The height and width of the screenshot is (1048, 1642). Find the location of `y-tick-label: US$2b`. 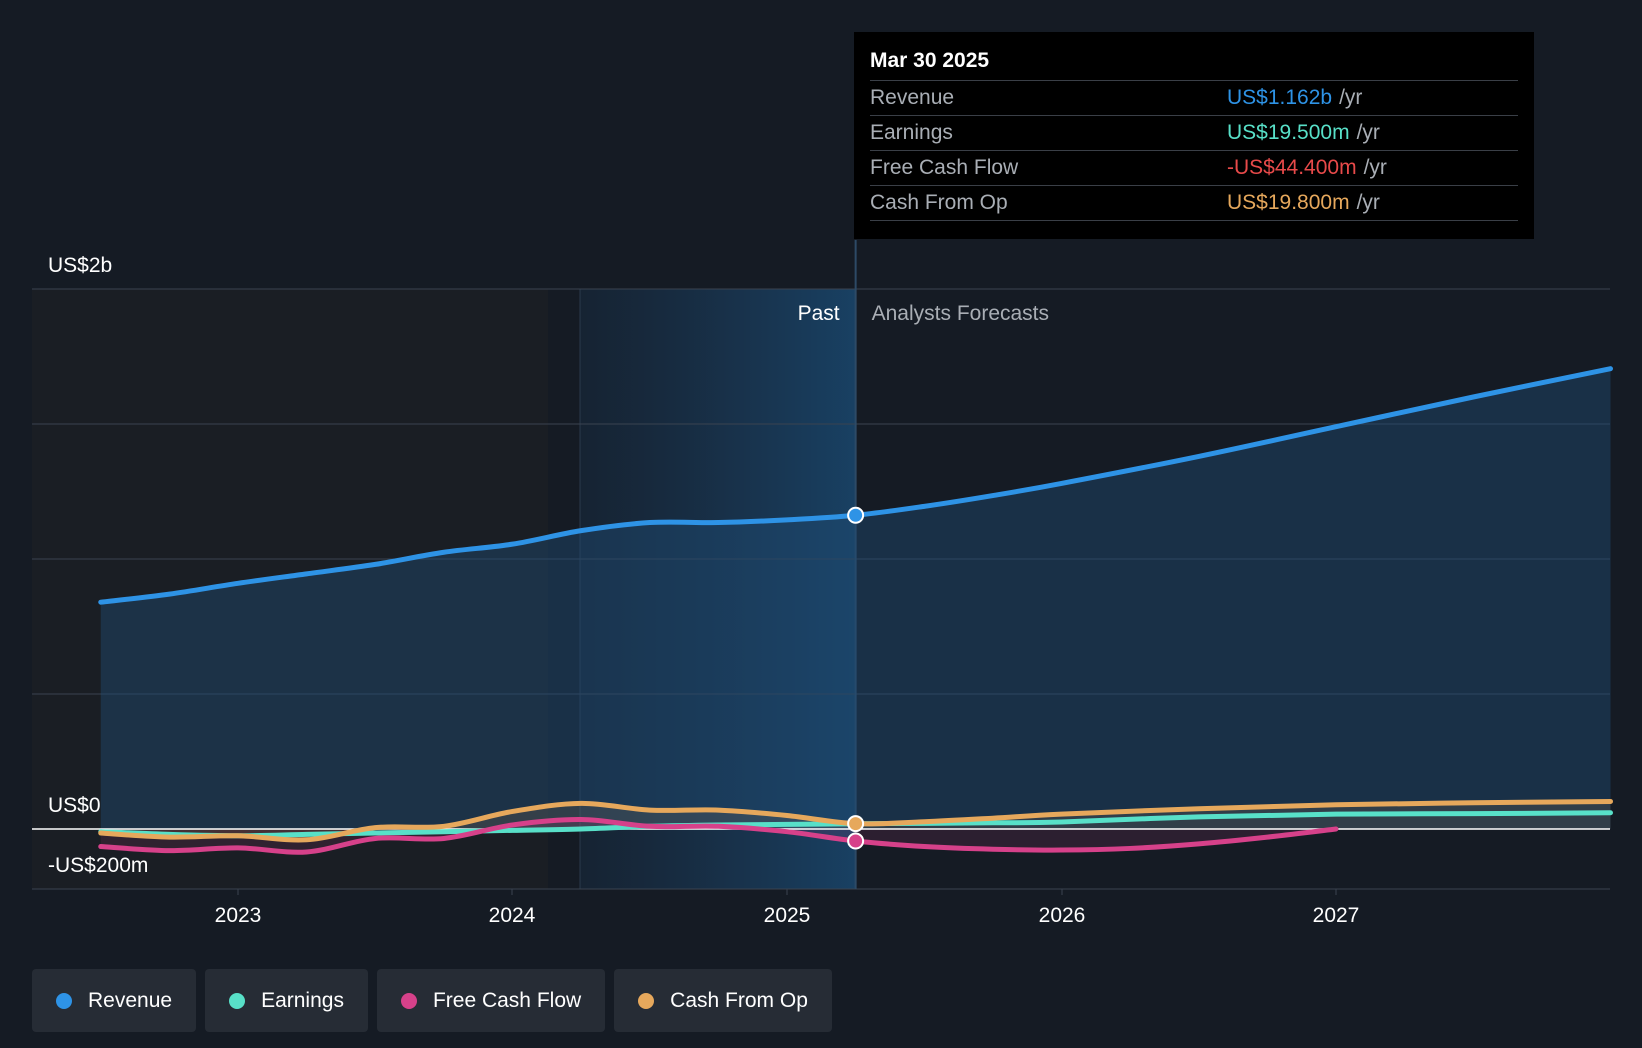

y-tick-label: US$2b is located at coordinates (80, 265).